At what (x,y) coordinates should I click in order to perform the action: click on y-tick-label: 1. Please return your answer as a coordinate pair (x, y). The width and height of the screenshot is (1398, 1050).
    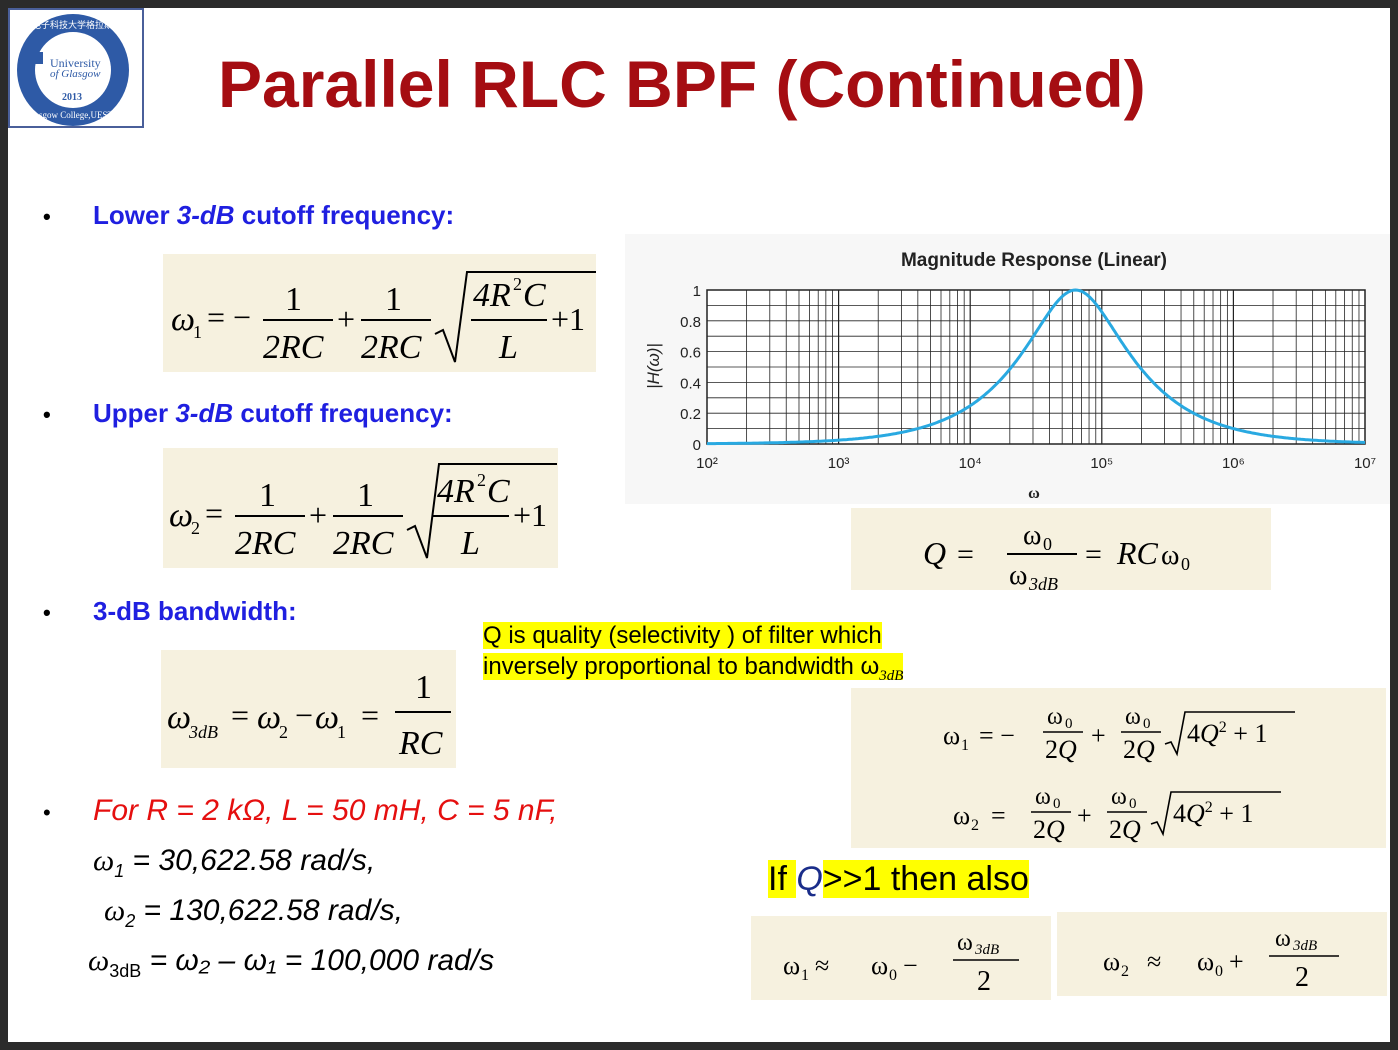
    Looking at the image, I should click on (697, 291).